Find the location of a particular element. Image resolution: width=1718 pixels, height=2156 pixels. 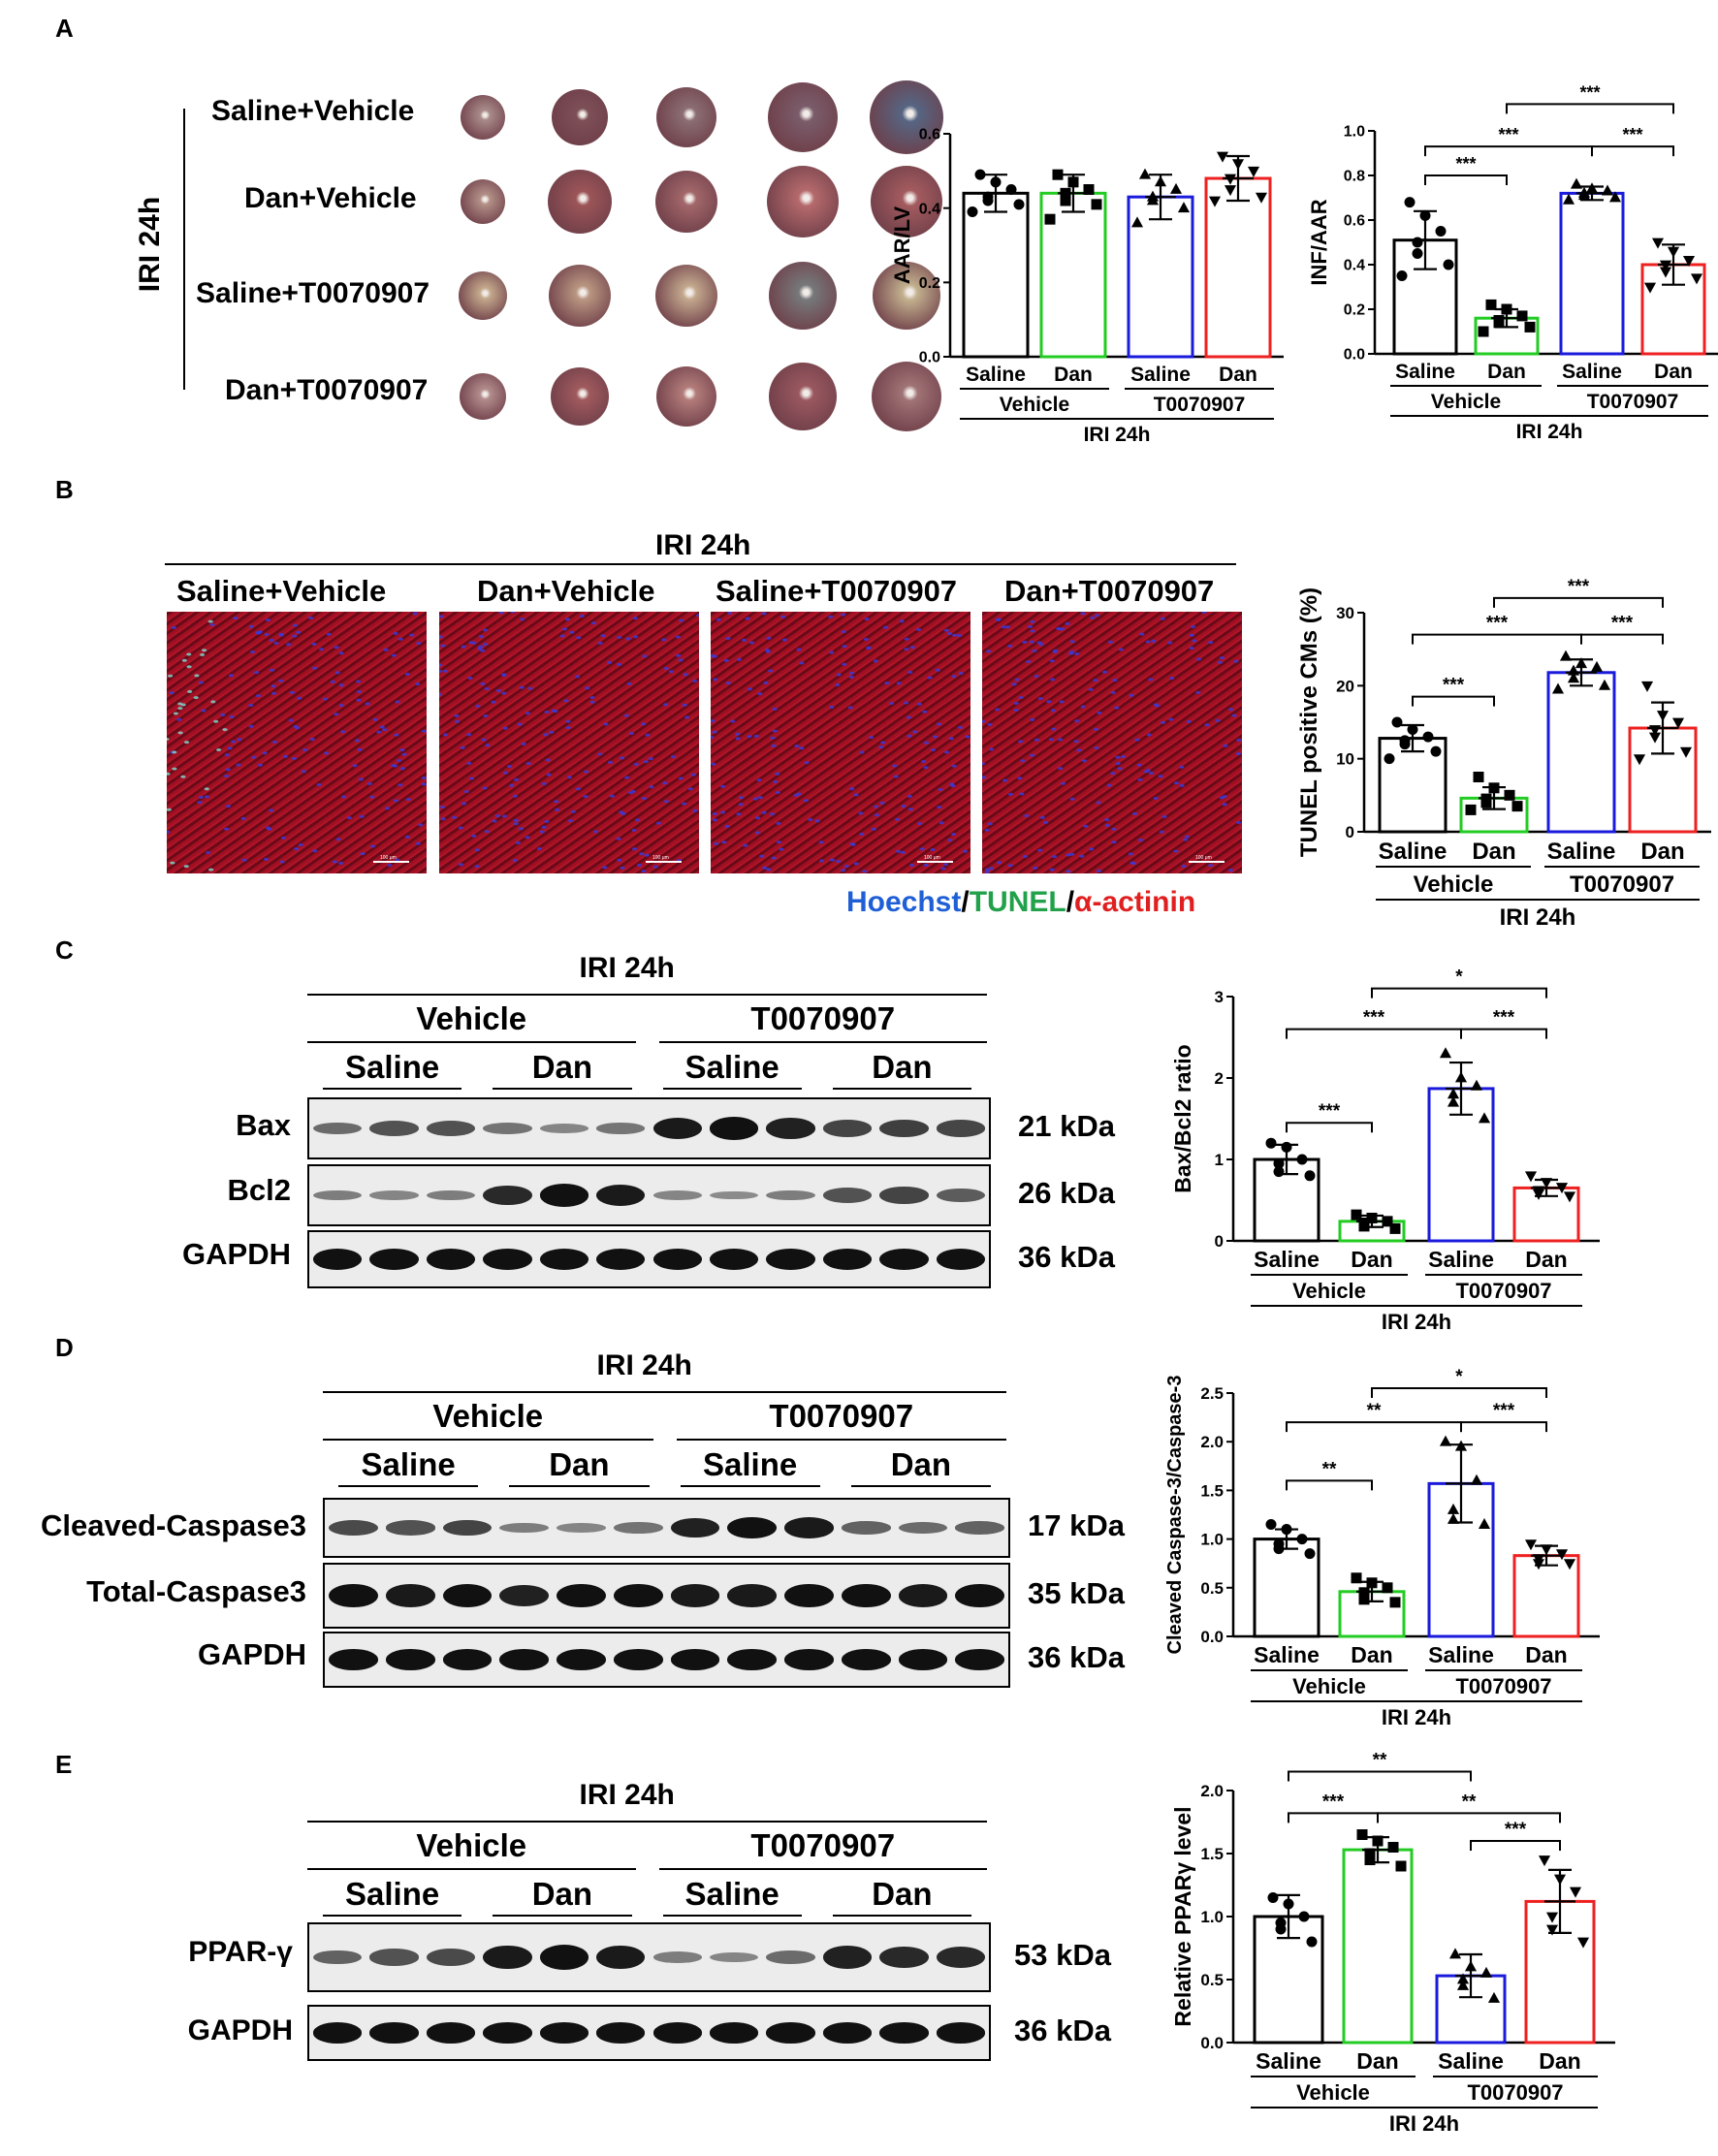

stain-actinin: α-actinin is located at coordinates (1135, 902).